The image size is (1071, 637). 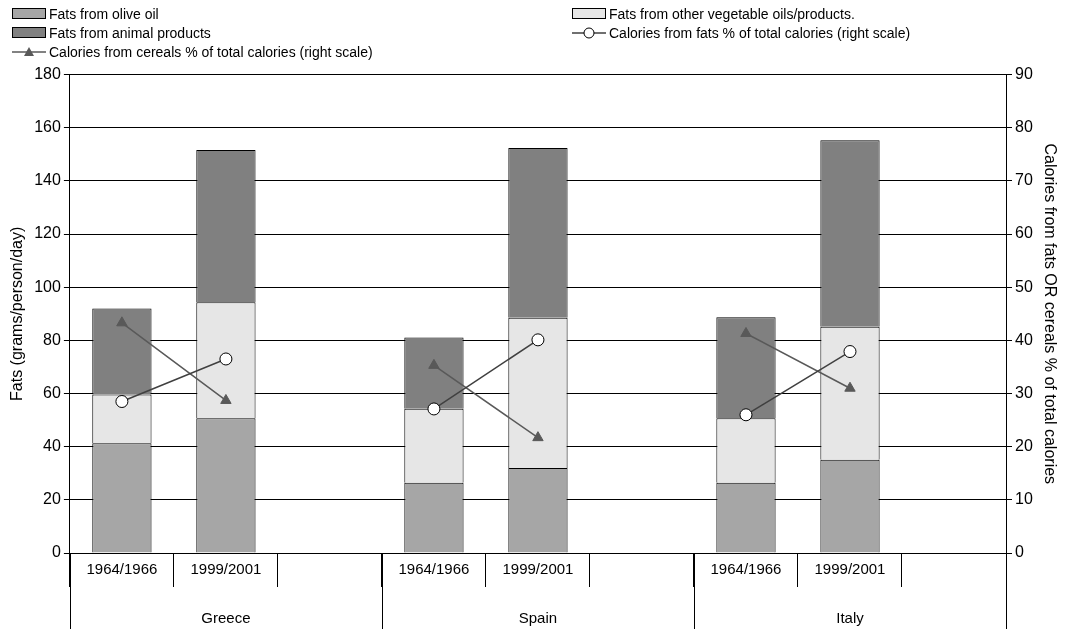 I want to click on y2-tick-label: 40, so click(x=1024, y=339).